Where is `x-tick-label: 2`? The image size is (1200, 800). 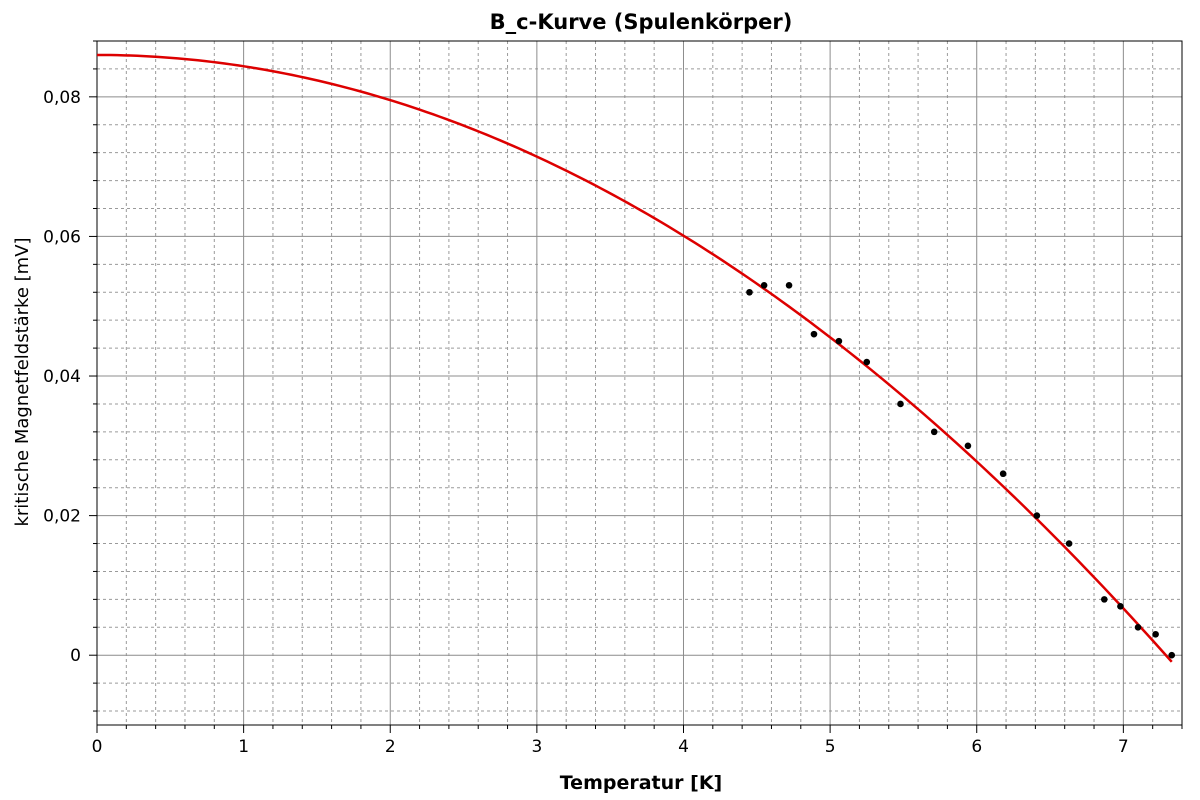
x-tick-label: 2 is located at coordinates (390, 747).